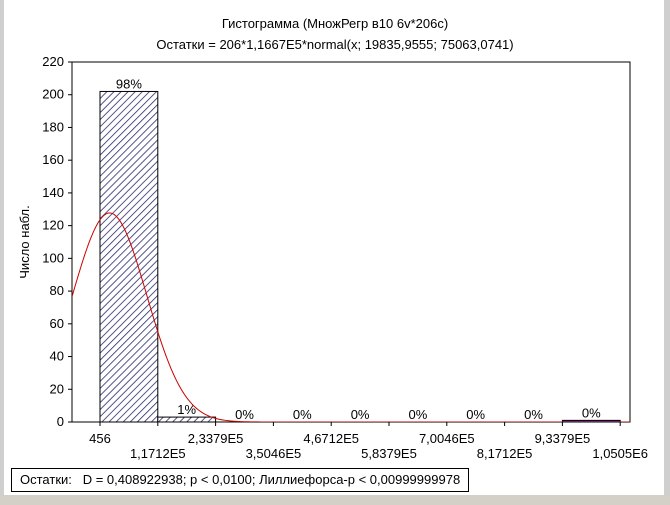 The width and height of the screenshot is (670, 505). What do you see at coordinates (335, 500) in the screenshot?
I see `horizontal-scrollbar` at bounding box center [335, 500].